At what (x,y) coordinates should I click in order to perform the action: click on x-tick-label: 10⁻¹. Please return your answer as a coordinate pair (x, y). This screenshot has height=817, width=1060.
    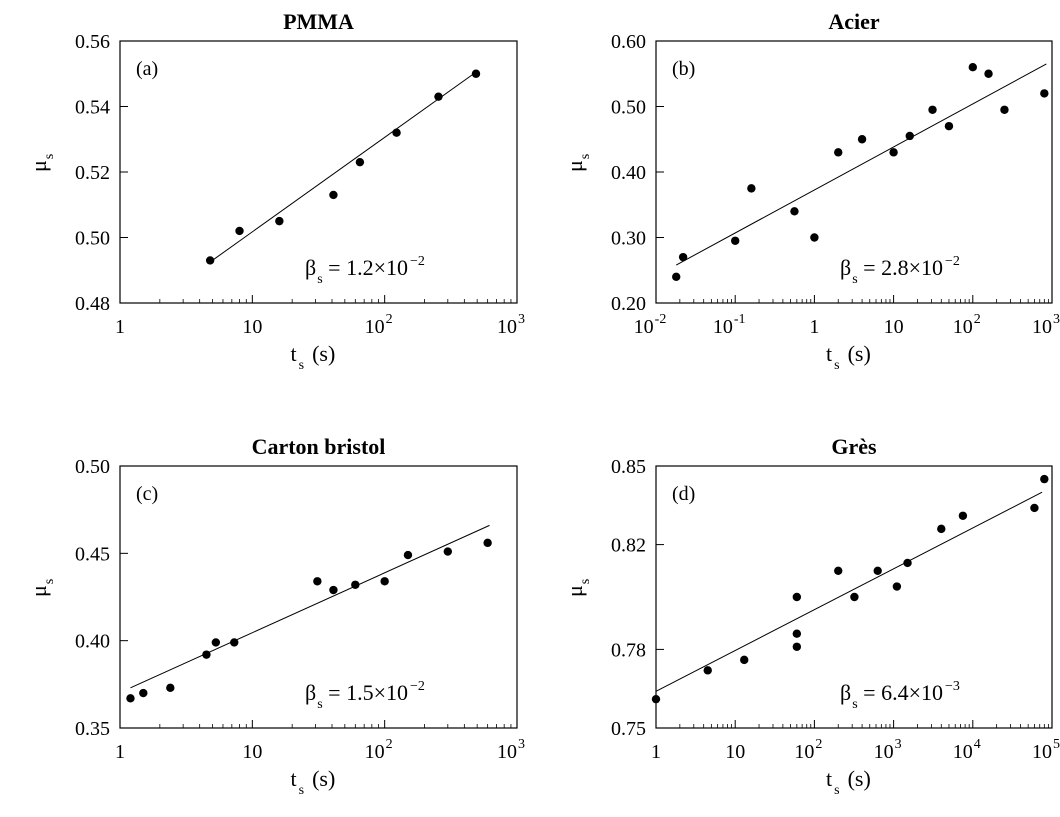
    Looking at the image, I should click on (729, 325).